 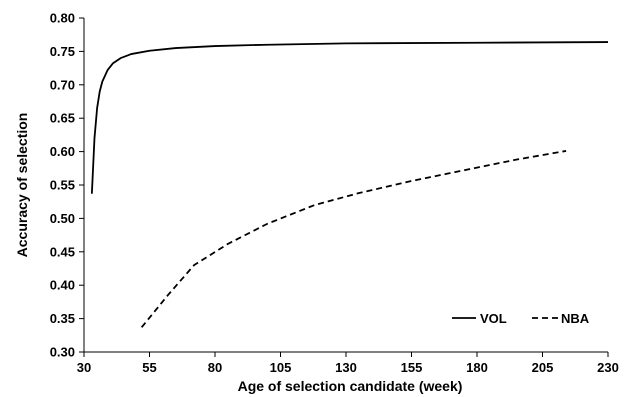 I want to click on y-tick-label: 0.40, so click(x=62, y=285).